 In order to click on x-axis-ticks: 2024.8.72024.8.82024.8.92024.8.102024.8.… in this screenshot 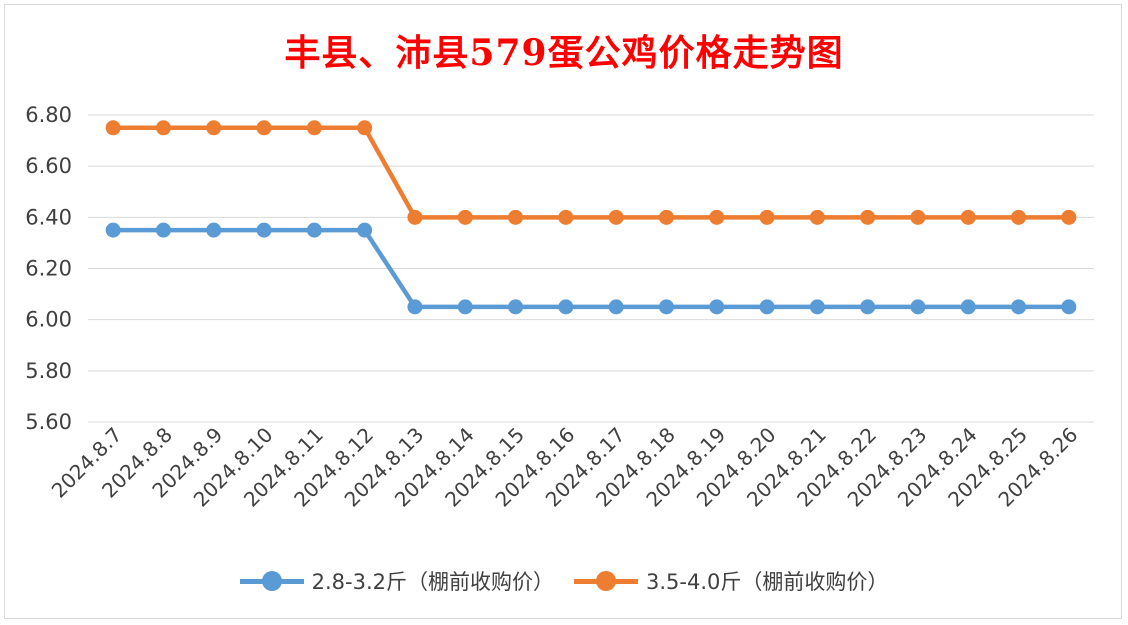, I will do `click(565, 467)`.